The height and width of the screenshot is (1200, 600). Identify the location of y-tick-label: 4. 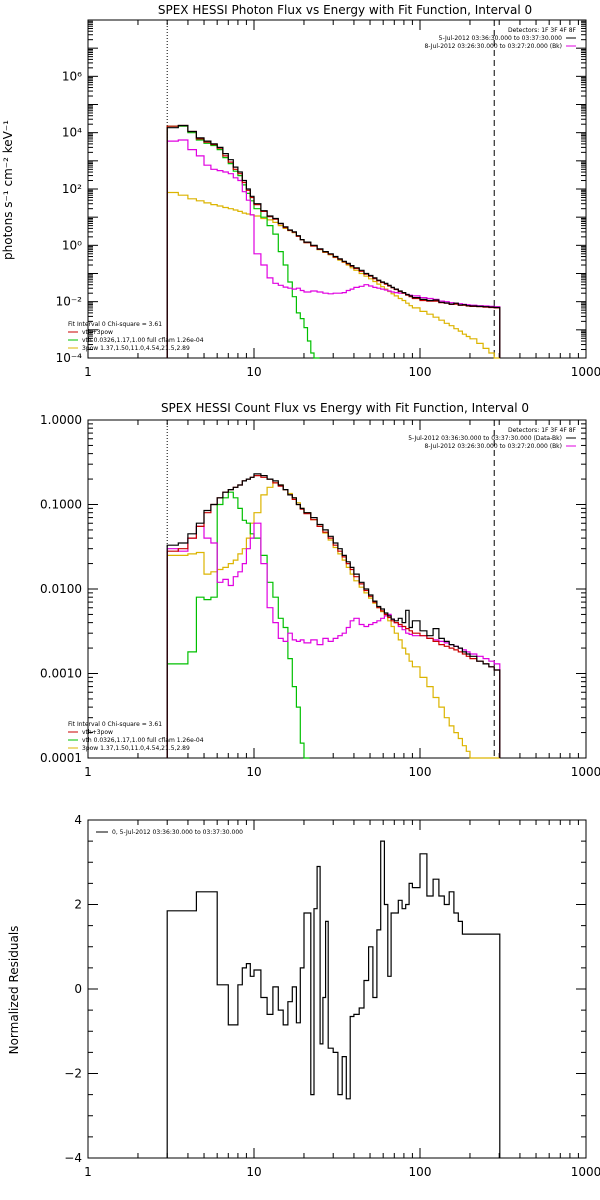
(78, 820).